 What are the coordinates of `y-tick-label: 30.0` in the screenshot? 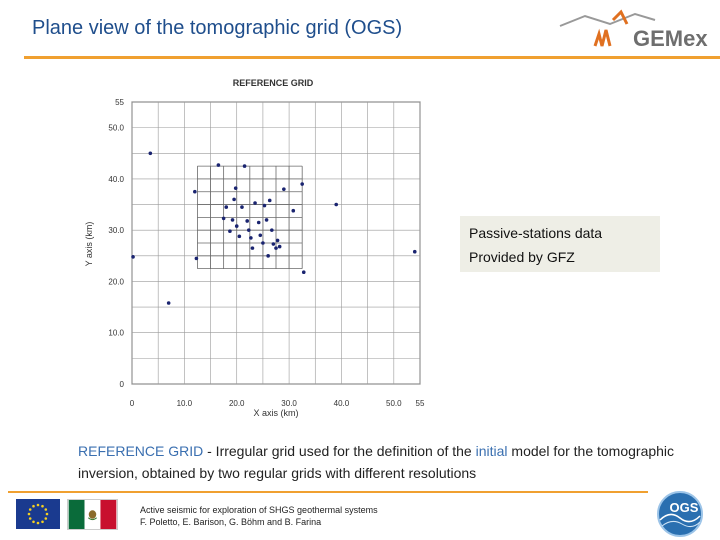 It's located at (116, 230).